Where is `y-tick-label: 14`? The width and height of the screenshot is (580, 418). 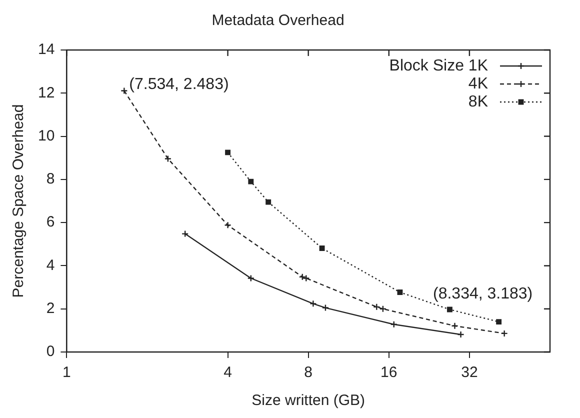 y-tick-label: 14 is located at coordinates (46, 49).